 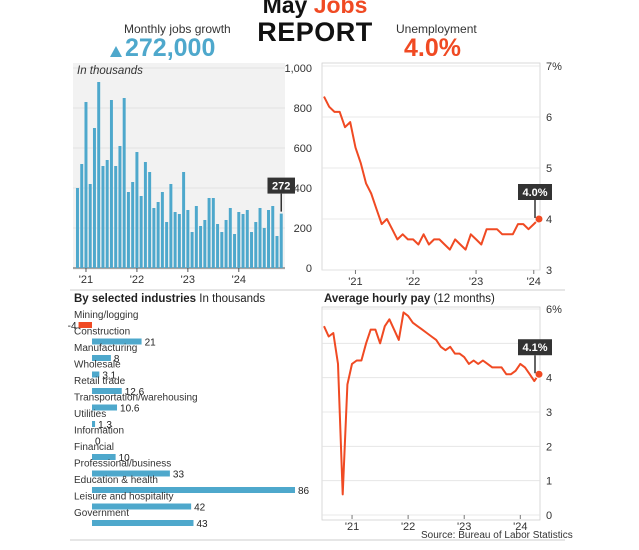 I want to click on industry-value: 3.1, so click(x=109, y=376).